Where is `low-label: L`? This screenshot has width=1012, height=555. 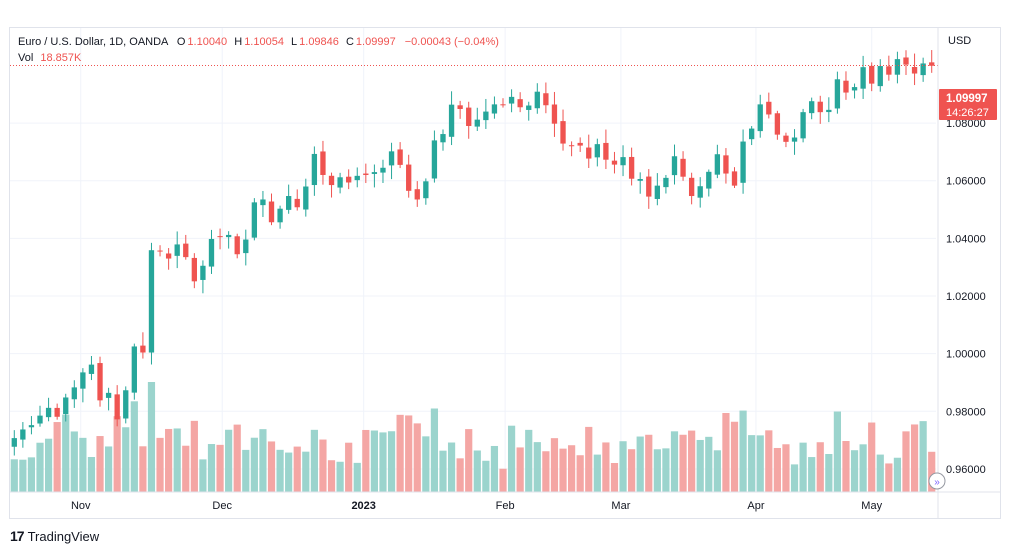
low-label: L is located at coordinates (294, 42).